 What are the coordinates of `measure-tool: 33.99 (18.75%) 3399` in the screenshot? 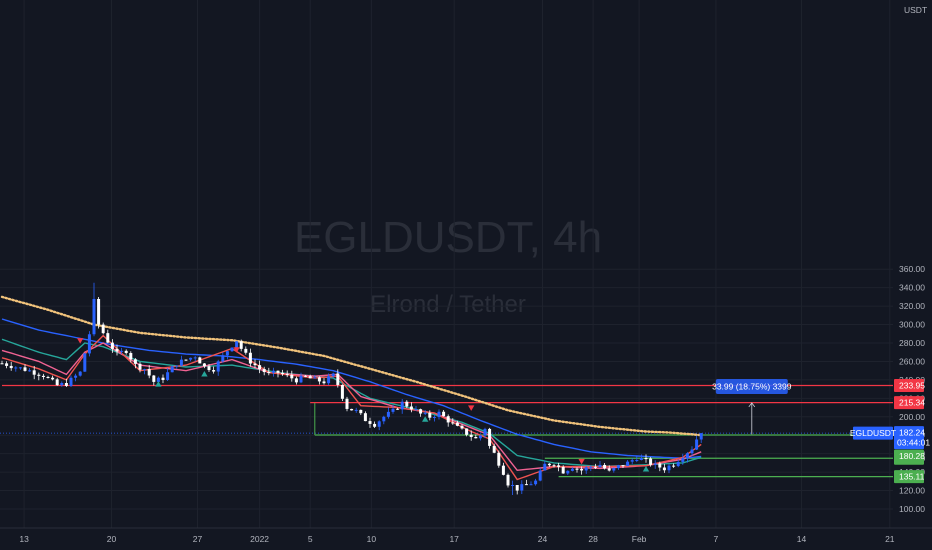 It's located at (752, 406).